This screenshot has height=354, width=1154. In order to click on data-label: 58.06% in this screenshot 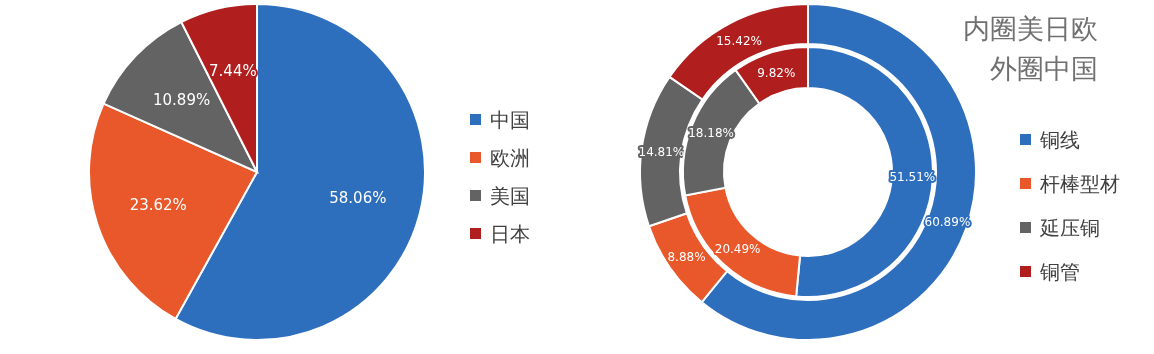, I will do `click(358, 198)`.